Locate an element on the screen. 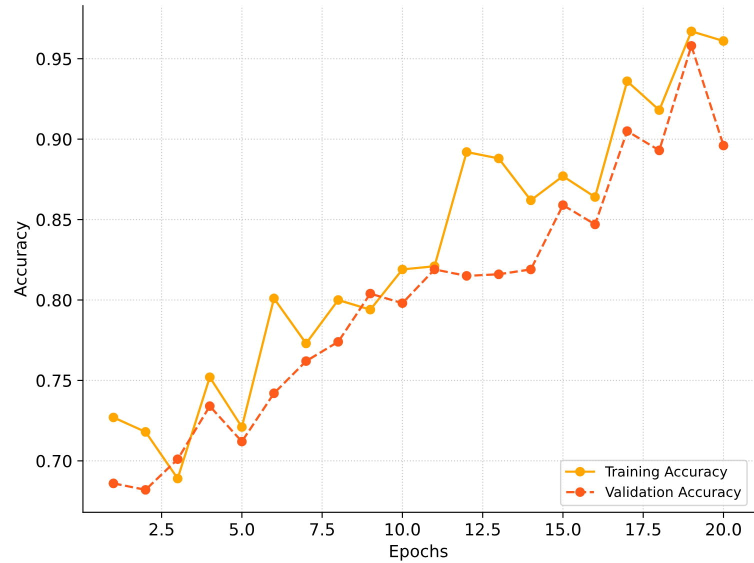  x-tick-label: 17.5 is located at coordinates (643, 529).